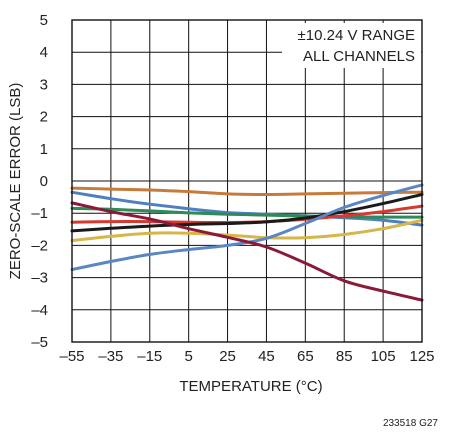 The width and height of the screenshot is (453, 436). What do you see at coordinates (305, 356) in the screenshot?
I see `x-tick-label: 65` at bounding box center [305, 356].